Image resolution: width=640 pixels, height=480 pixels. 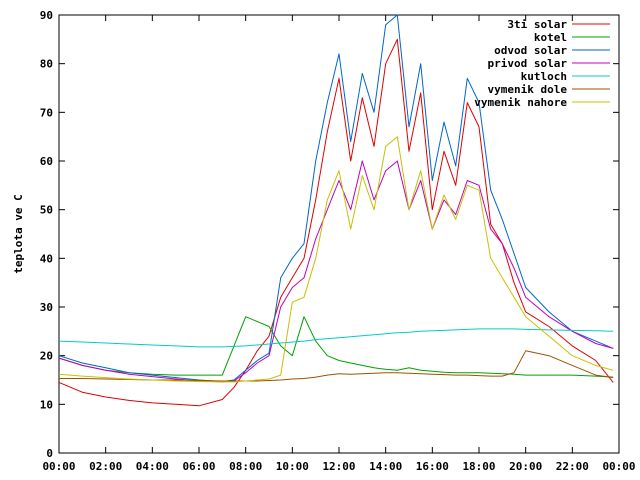 What do you see at coordinates (46, 112) in the screenshot?
I see `y-tick-label: 70` at bounding box center [46, 112].